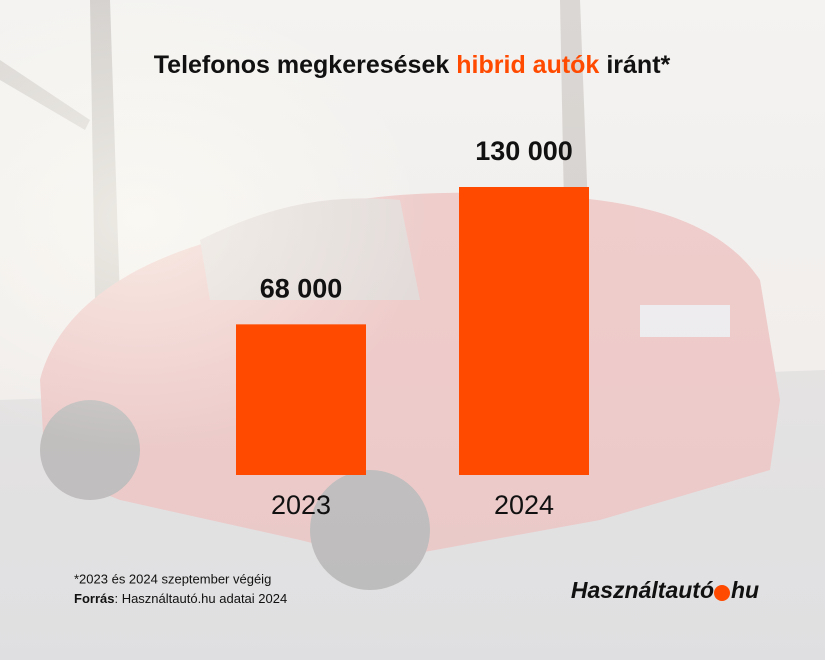 The width and height of the screenshot is (825, 660). What do you see at coordinates (745, 590) in the screenshot?
I see `logo-tld: hu` at bounding box center [745, 590].